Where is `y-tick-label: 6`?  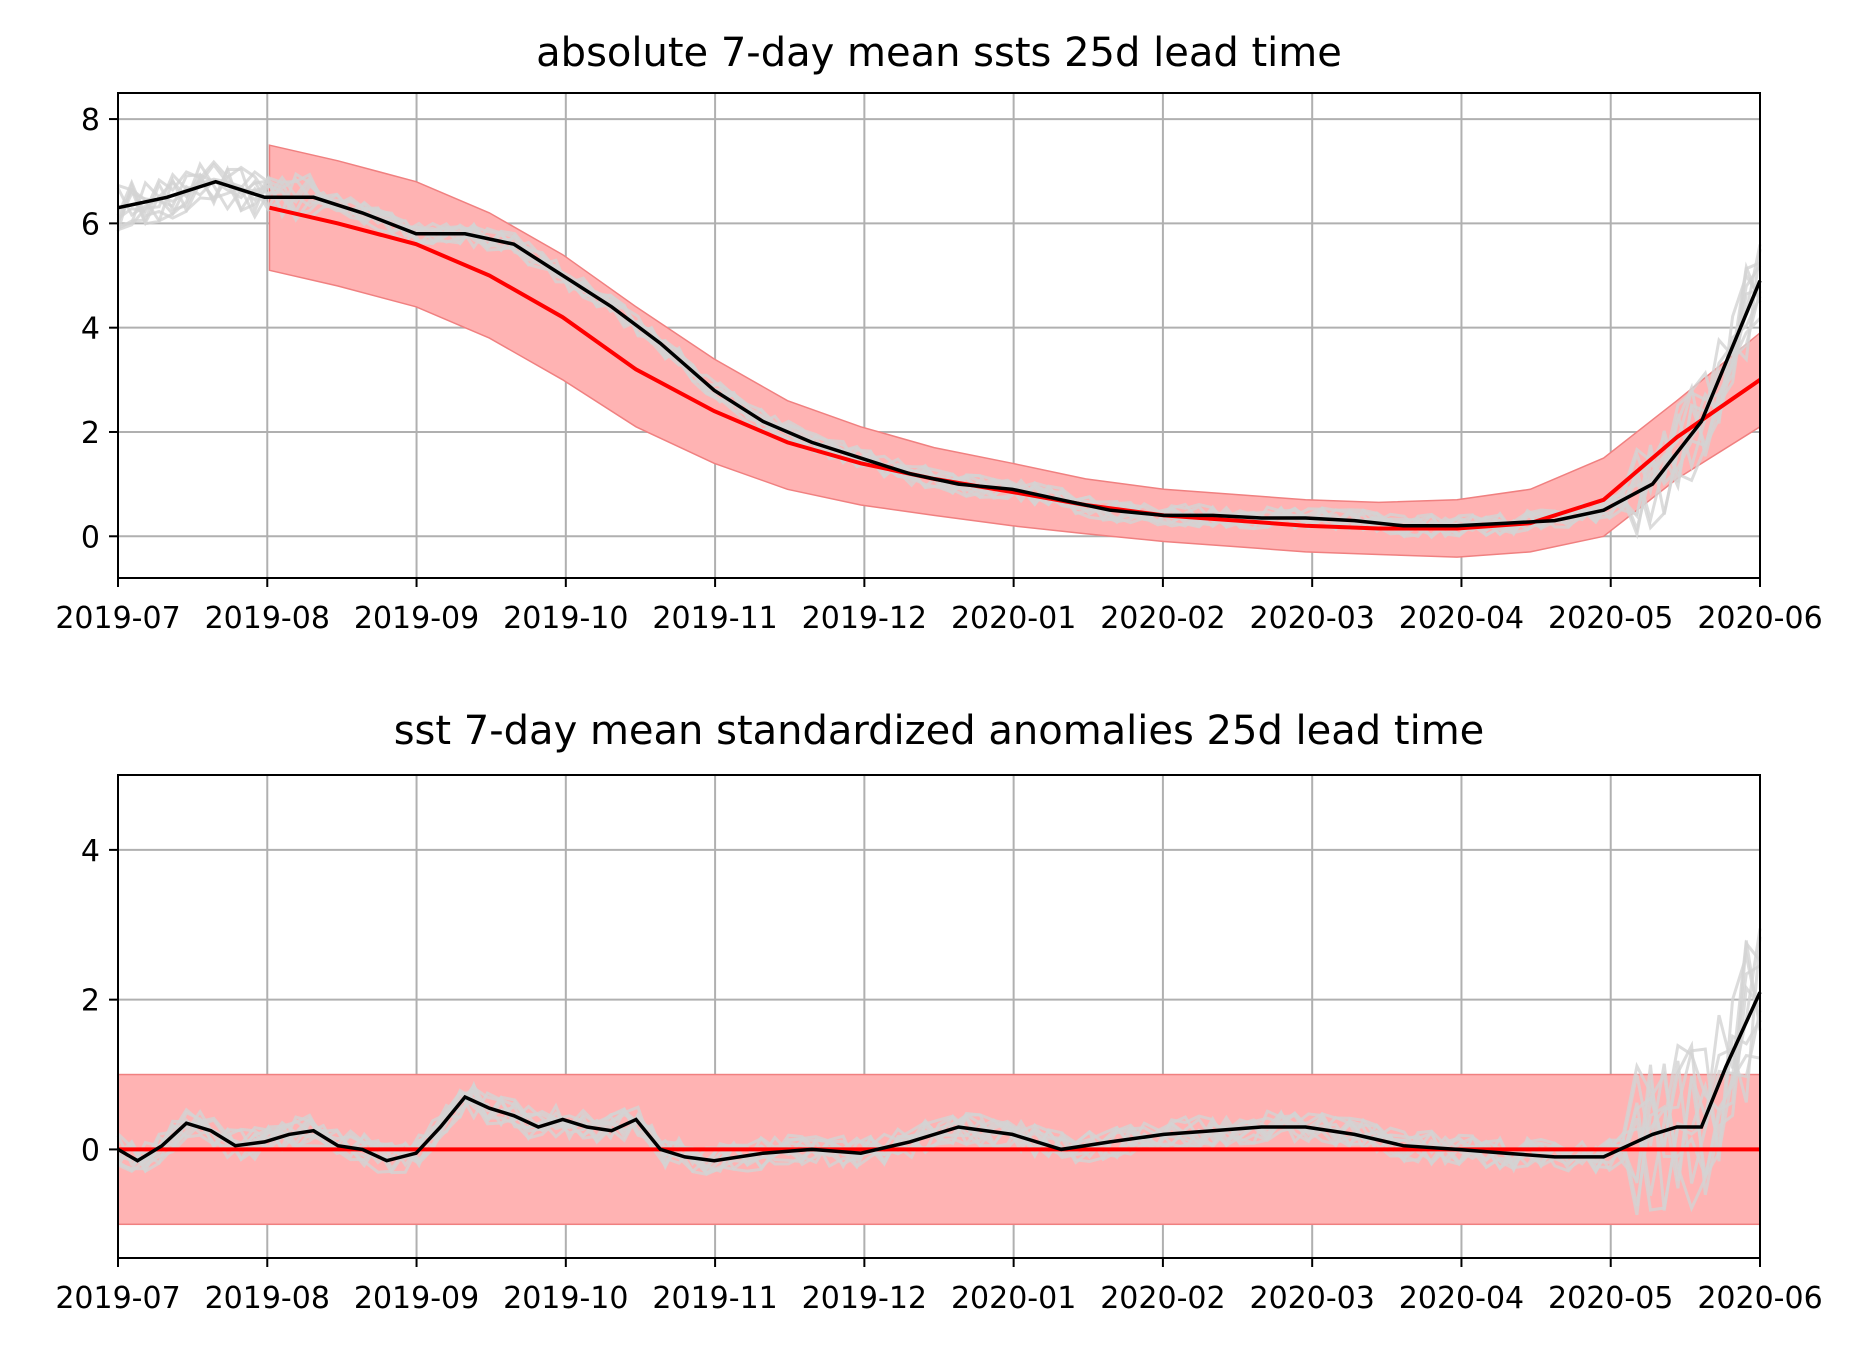 y-tick-label: 6 is located at coordinates (90, 224).